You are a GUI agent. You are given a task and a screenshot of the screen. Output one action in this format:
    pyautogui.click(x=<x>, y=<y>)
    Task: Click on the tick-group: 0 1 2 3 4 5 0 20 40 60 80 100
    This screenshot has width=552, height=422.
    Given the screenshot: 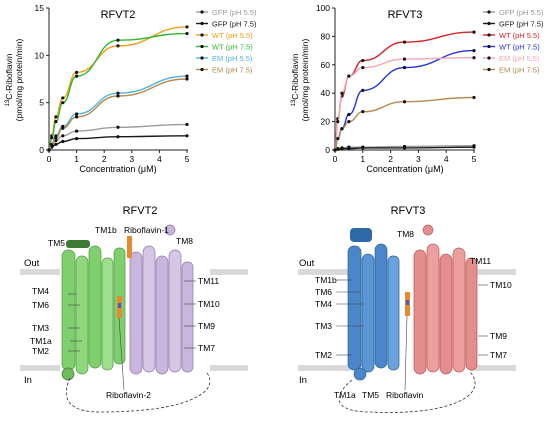 What is the action you would take?
    pyautogui.click(x=396, y=83)
    